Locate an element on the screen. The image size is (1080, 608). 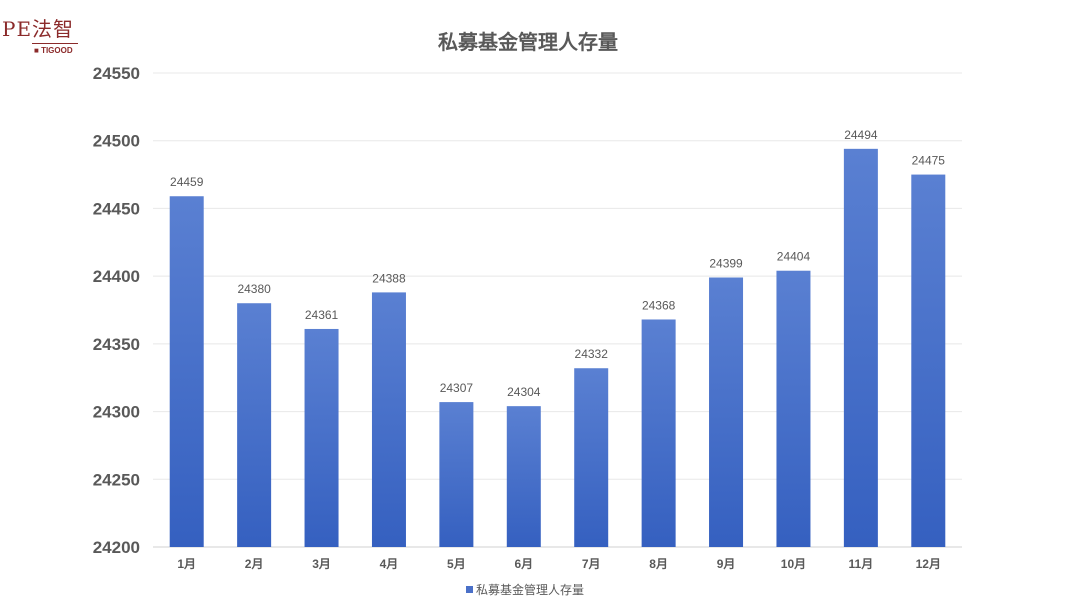
data-label: 24475 is located at coordinates (929, 161).